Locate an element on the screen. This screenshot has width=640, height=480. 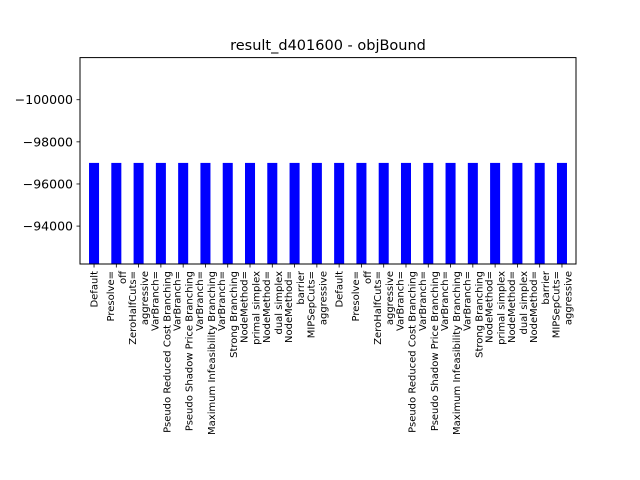
chart-title: result_d401600 - objBound is located at coordinates (328, 46).